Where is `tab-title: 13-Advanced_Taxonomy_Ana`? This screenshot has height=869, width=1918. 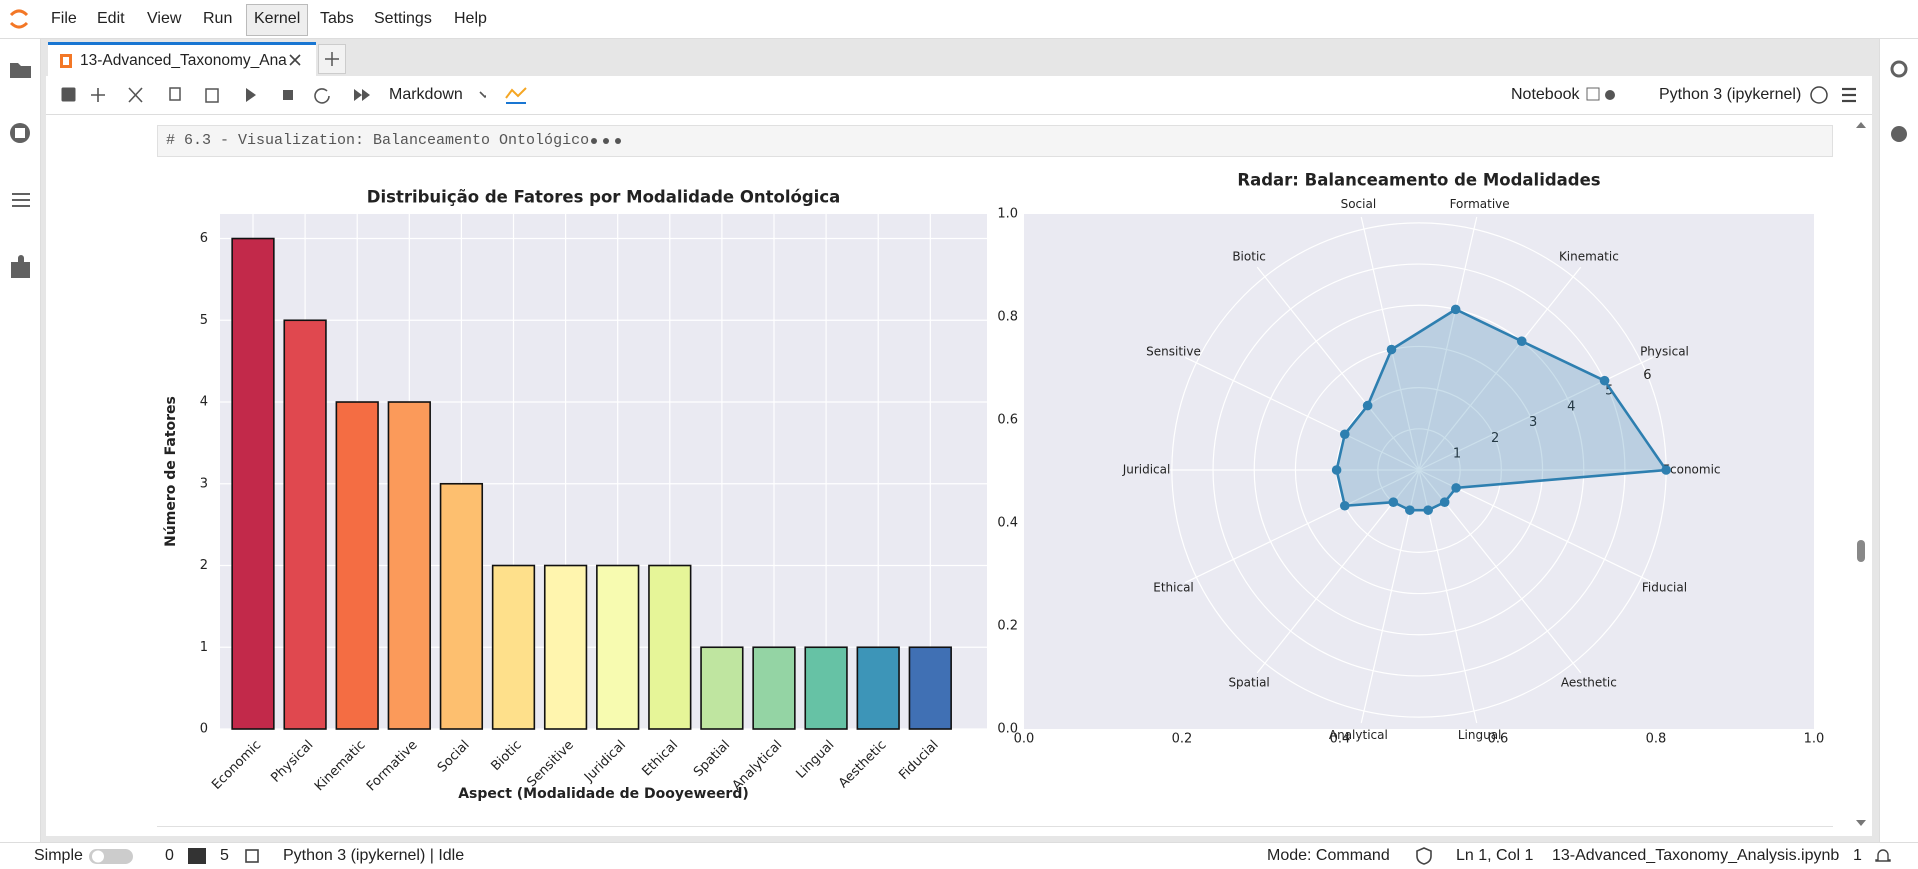 tab-title: 13-Advanced_Taxonomy_Ana is located at coordinates (183, 60).